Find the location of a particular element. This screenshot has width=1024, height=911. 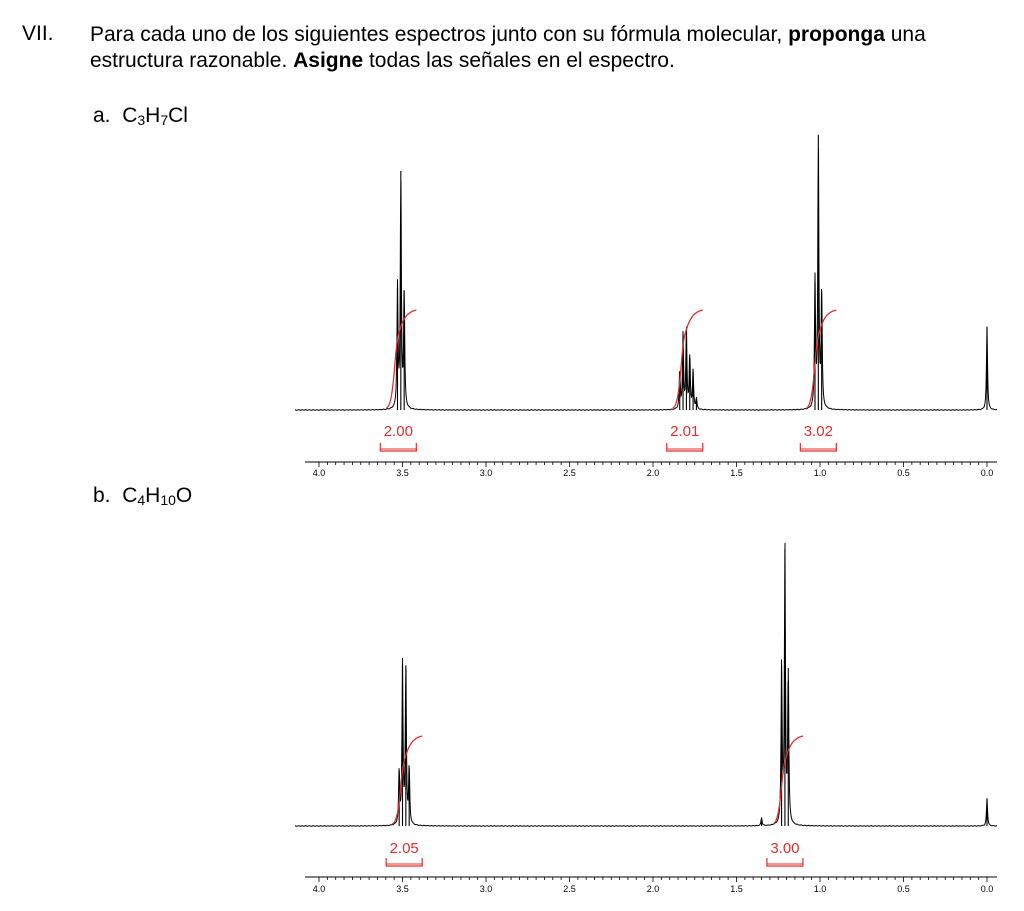

part-b-formula-h: 10 is located at coordinates (168, 500).